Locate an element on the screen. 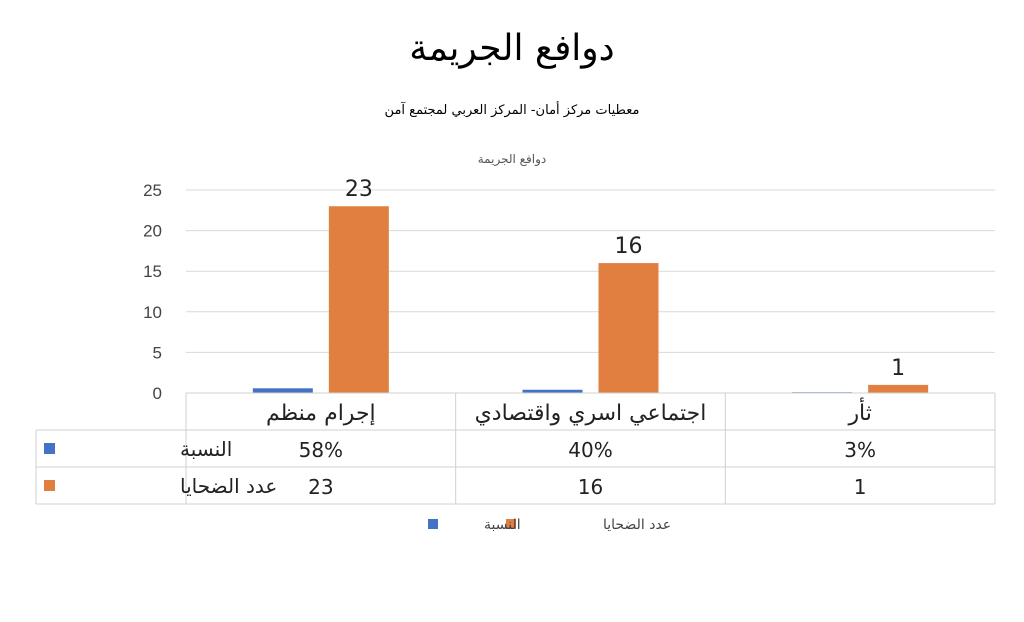 Image resolution: width=1024 pixels, height=622 pixels. y-tick-label: 10 is located at coordinates (152, 312).